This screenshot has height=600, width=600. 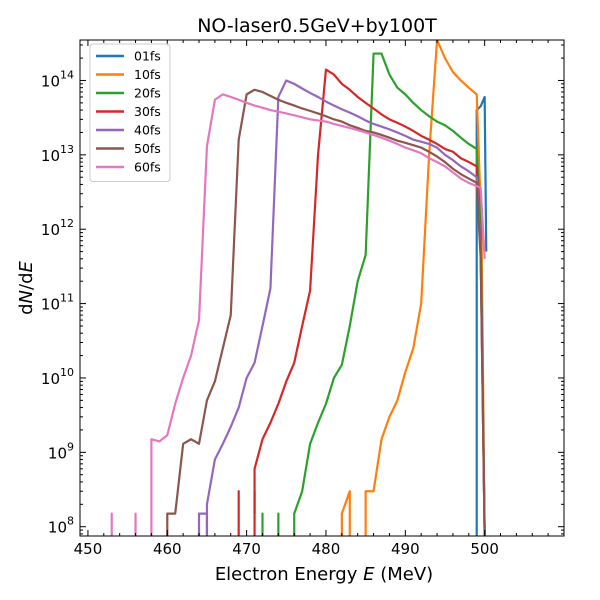 I want to click on y-tick-label: 10¹⁰, so click(x=57, y=377).